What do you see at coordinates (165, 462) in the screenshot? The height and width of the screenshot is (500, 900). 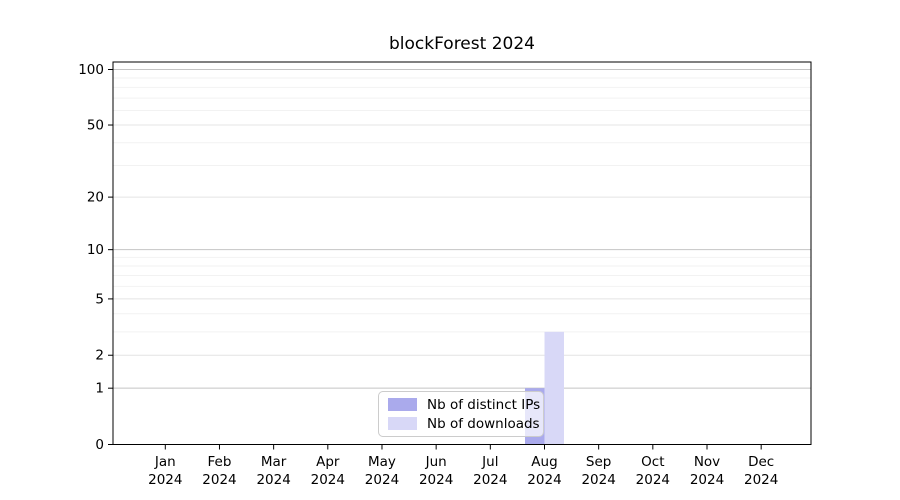 I see `x-tick-label-month: Jan` at bounding box center [165, 462].